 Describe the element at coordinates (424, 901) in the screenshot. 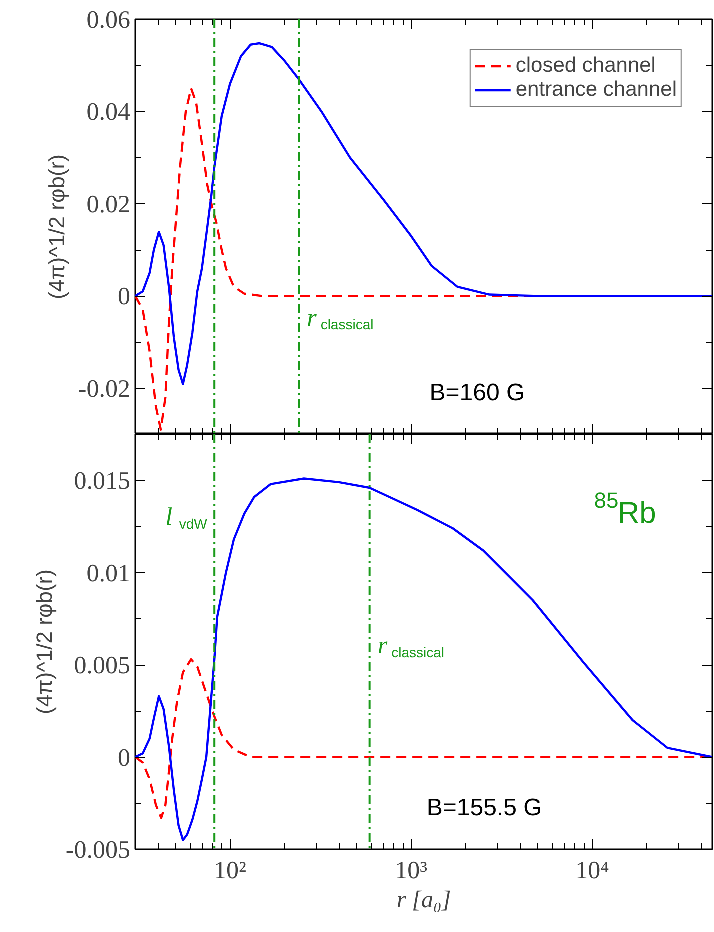

I see `x-axis-title: r [a₀]` at that location.